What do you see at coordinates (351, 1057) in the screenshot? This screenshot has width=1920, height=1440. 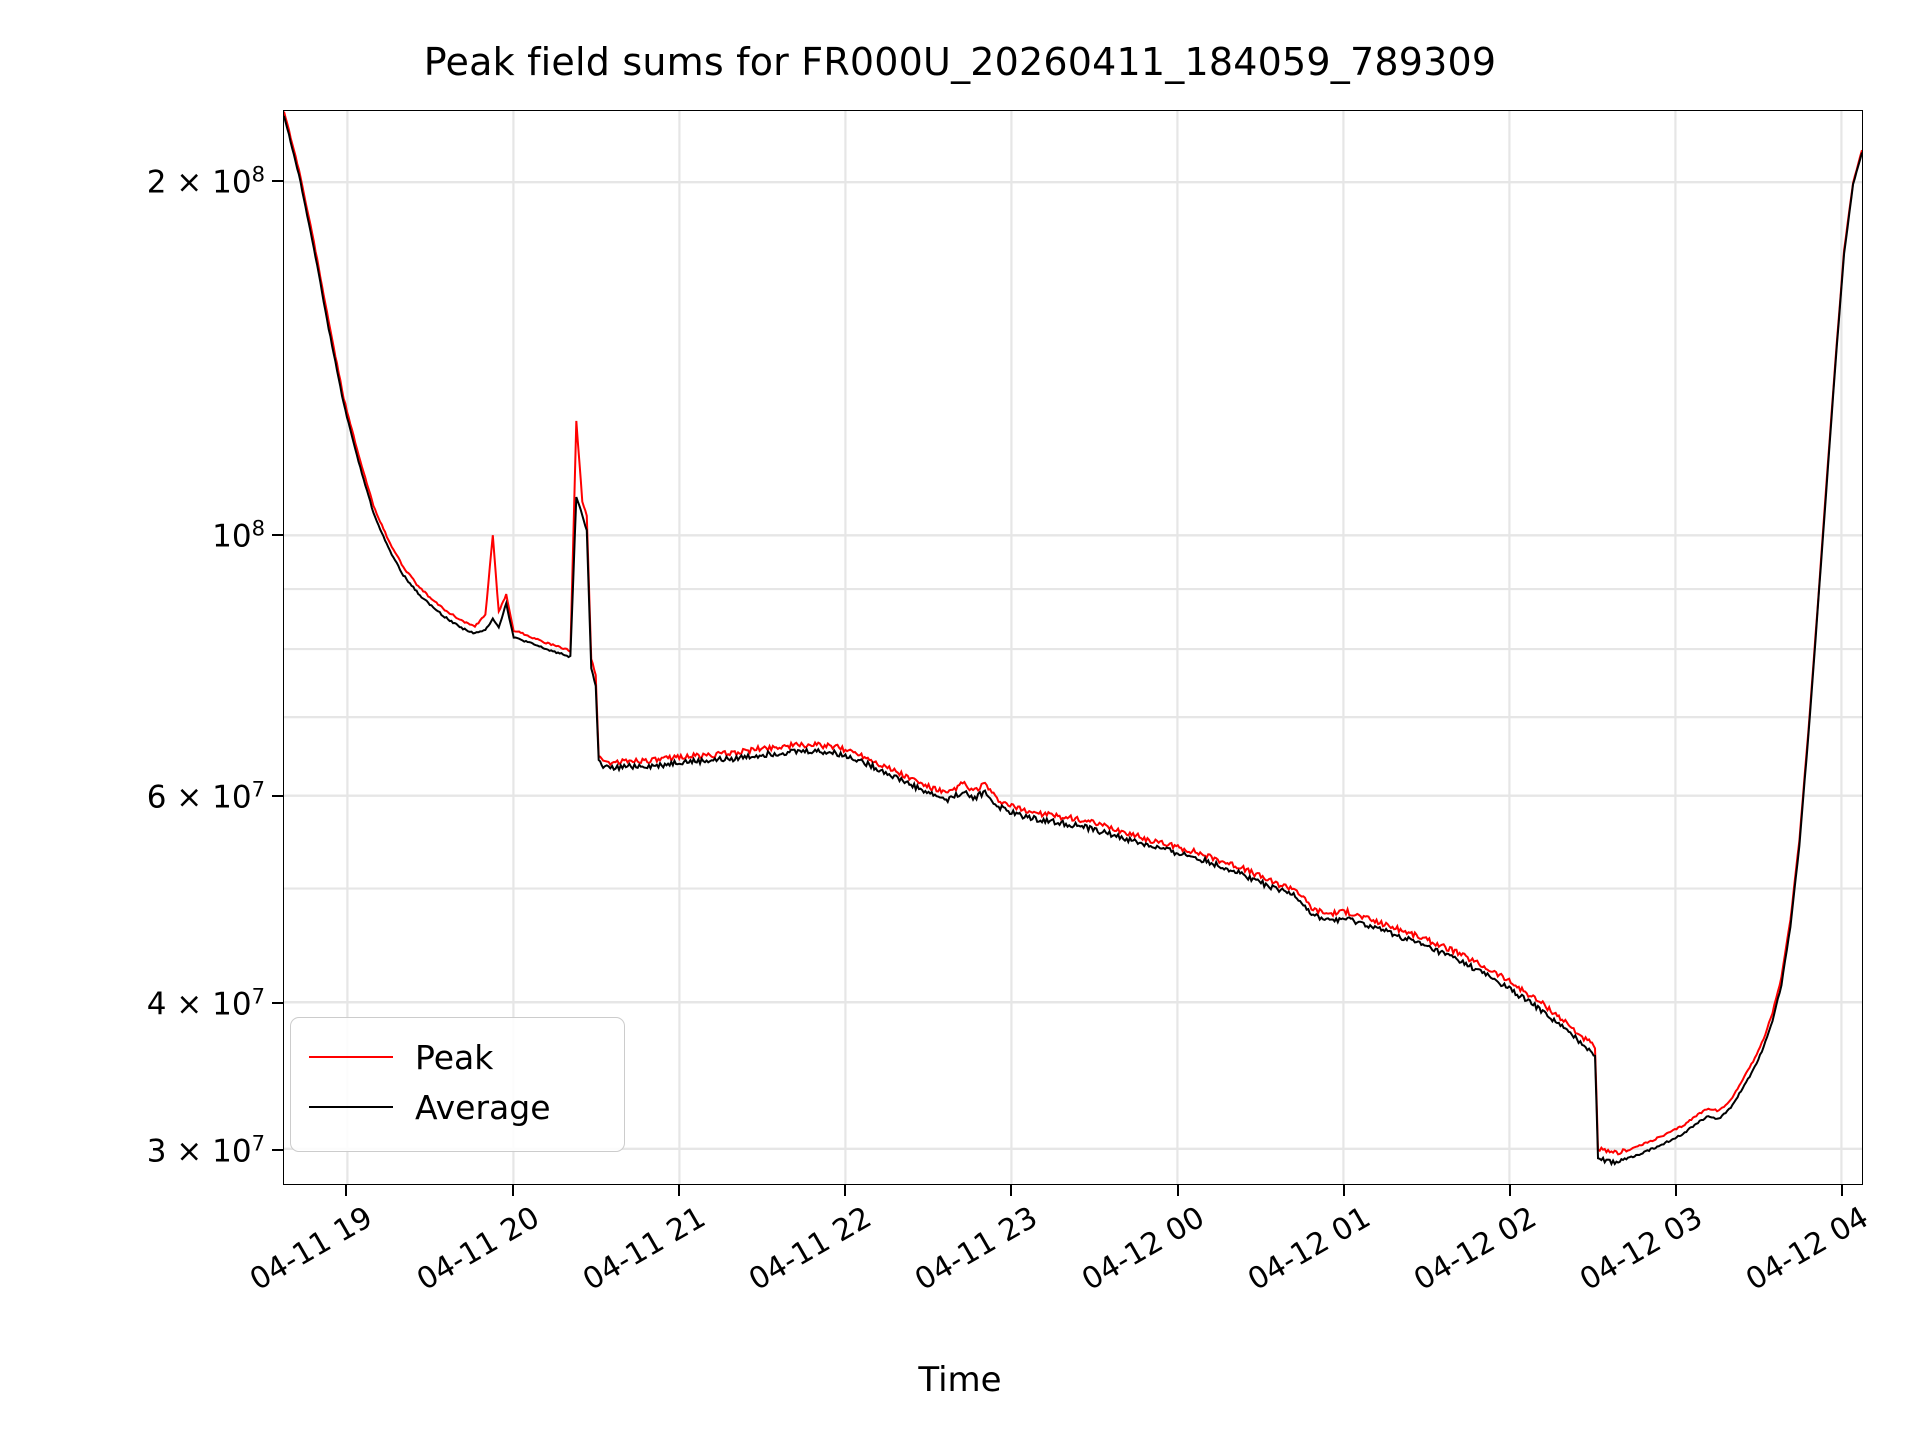 I see `legend-swatch-peak` at bounding box center [351, 1057].